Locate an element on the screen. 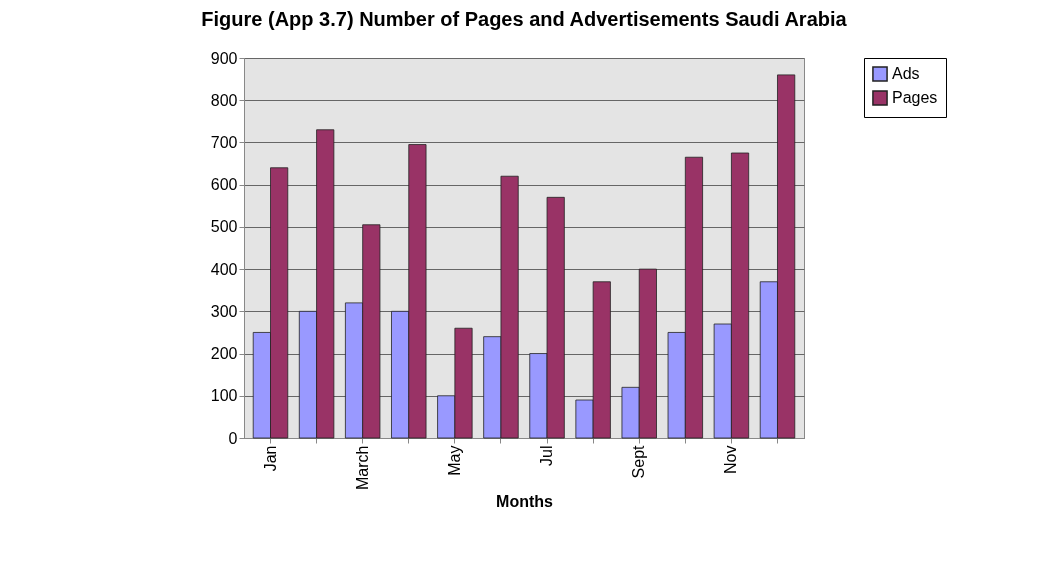  y-tick-label: 300 is located at coordinates (224, 311).